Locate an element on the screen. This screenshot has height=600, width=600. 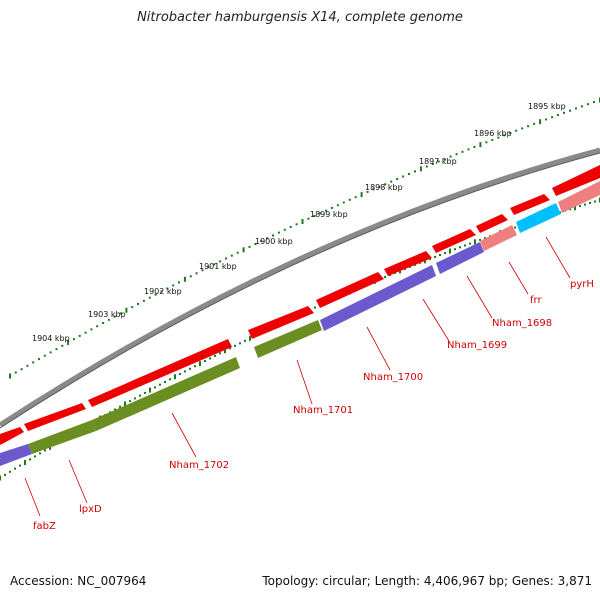
kbp-label: 1904 kbp is located at coordinates (51, 338).